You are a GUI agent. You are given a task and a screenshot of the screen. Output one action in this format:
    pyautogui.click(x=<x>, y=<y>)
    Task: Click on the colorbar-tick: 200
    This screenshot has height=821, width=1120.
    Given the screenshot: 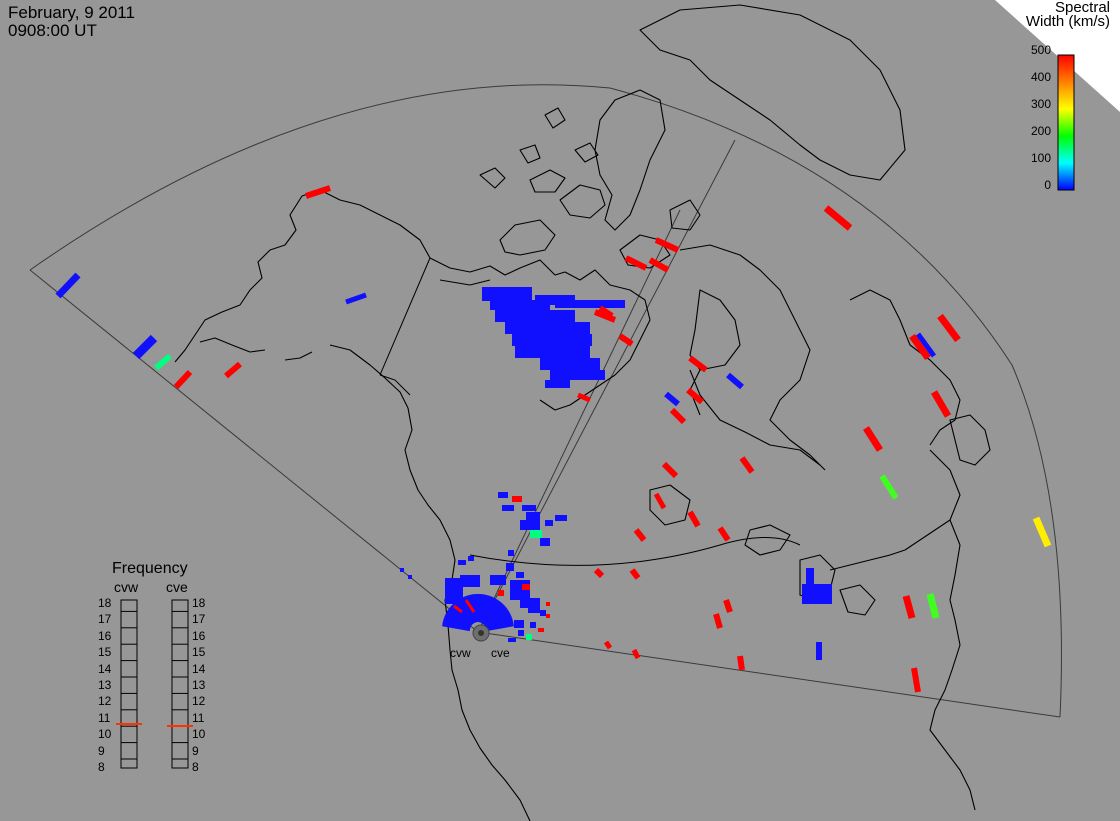 What is the action you would take?
    pyautogui.click(x=1040, y=131)
    